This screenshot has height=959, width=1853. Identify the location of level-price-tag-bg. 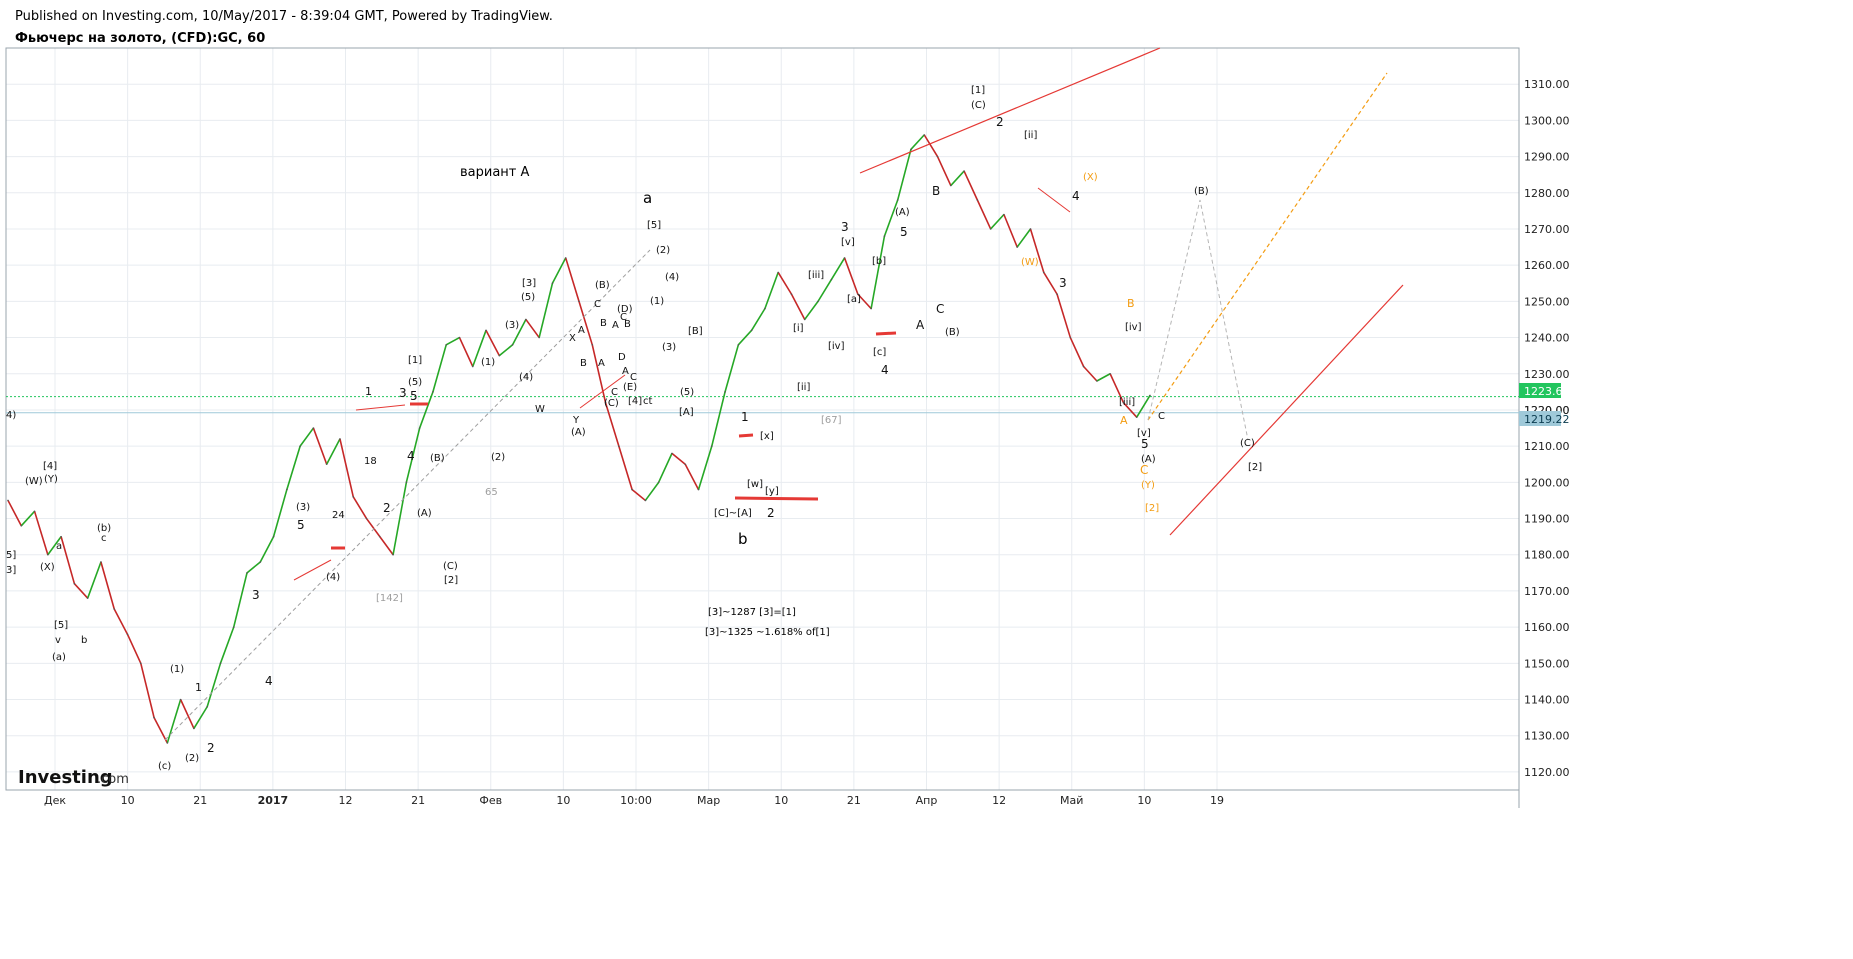
(1540, 418).